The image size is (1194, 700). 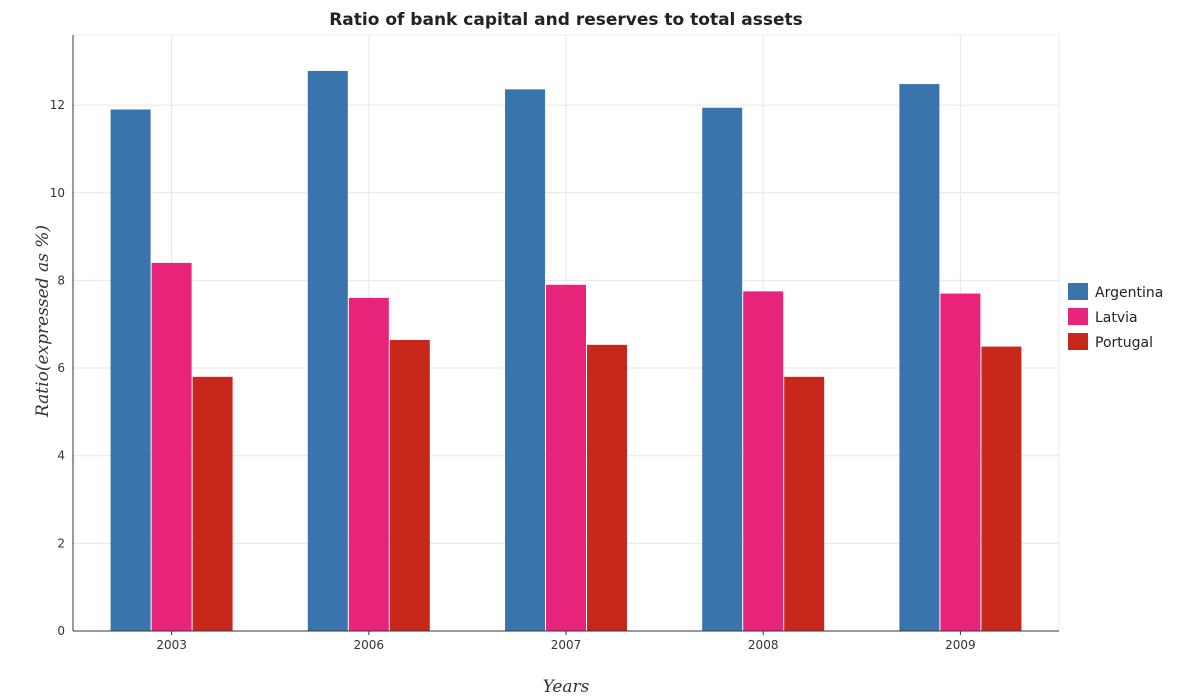 What do you see at coordinates (566, 645) in the screenshot?
I see `x-tick-label: 2007` at bounding box center [566, 645].